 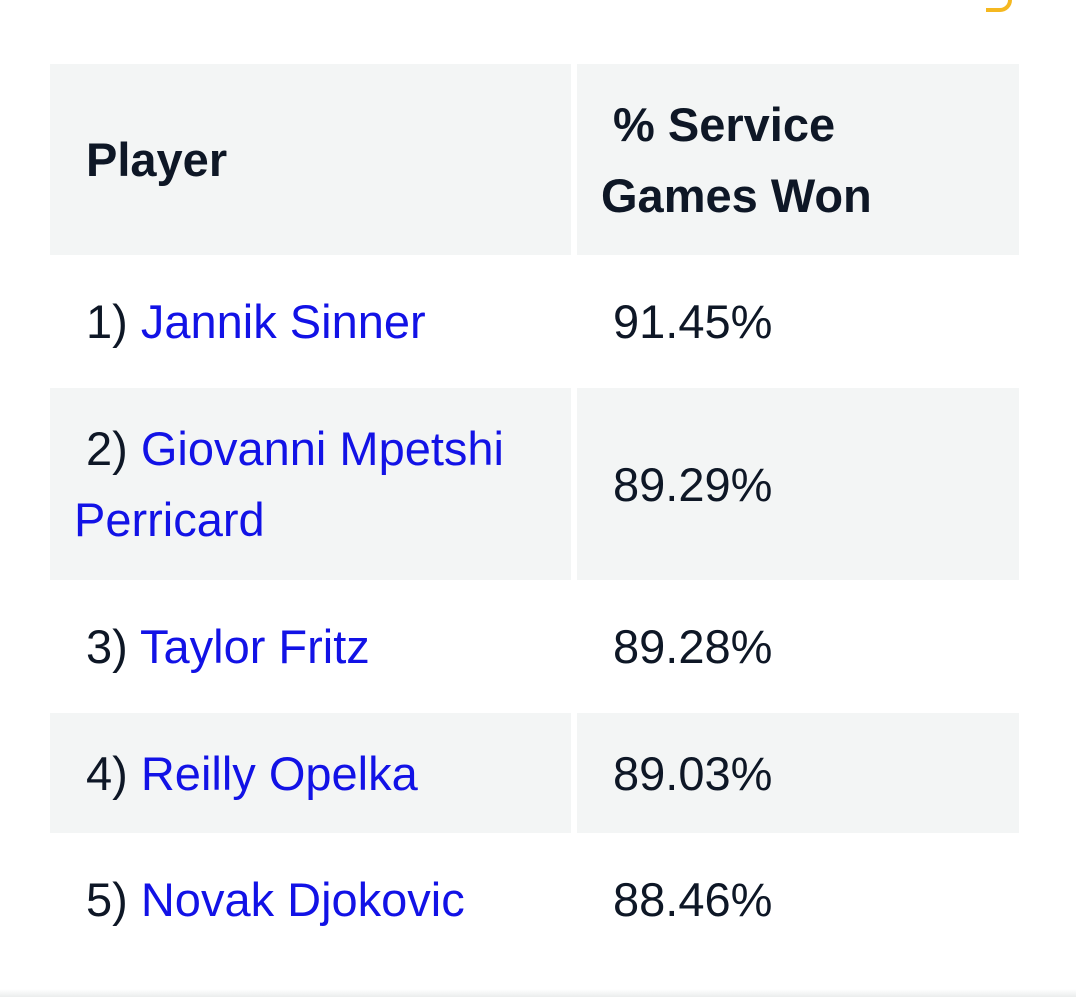 What do you see at coordinates (169, 519) in the screenshot?
I see `player-link-perricard: Perricard` at bounding box center [169, 519].